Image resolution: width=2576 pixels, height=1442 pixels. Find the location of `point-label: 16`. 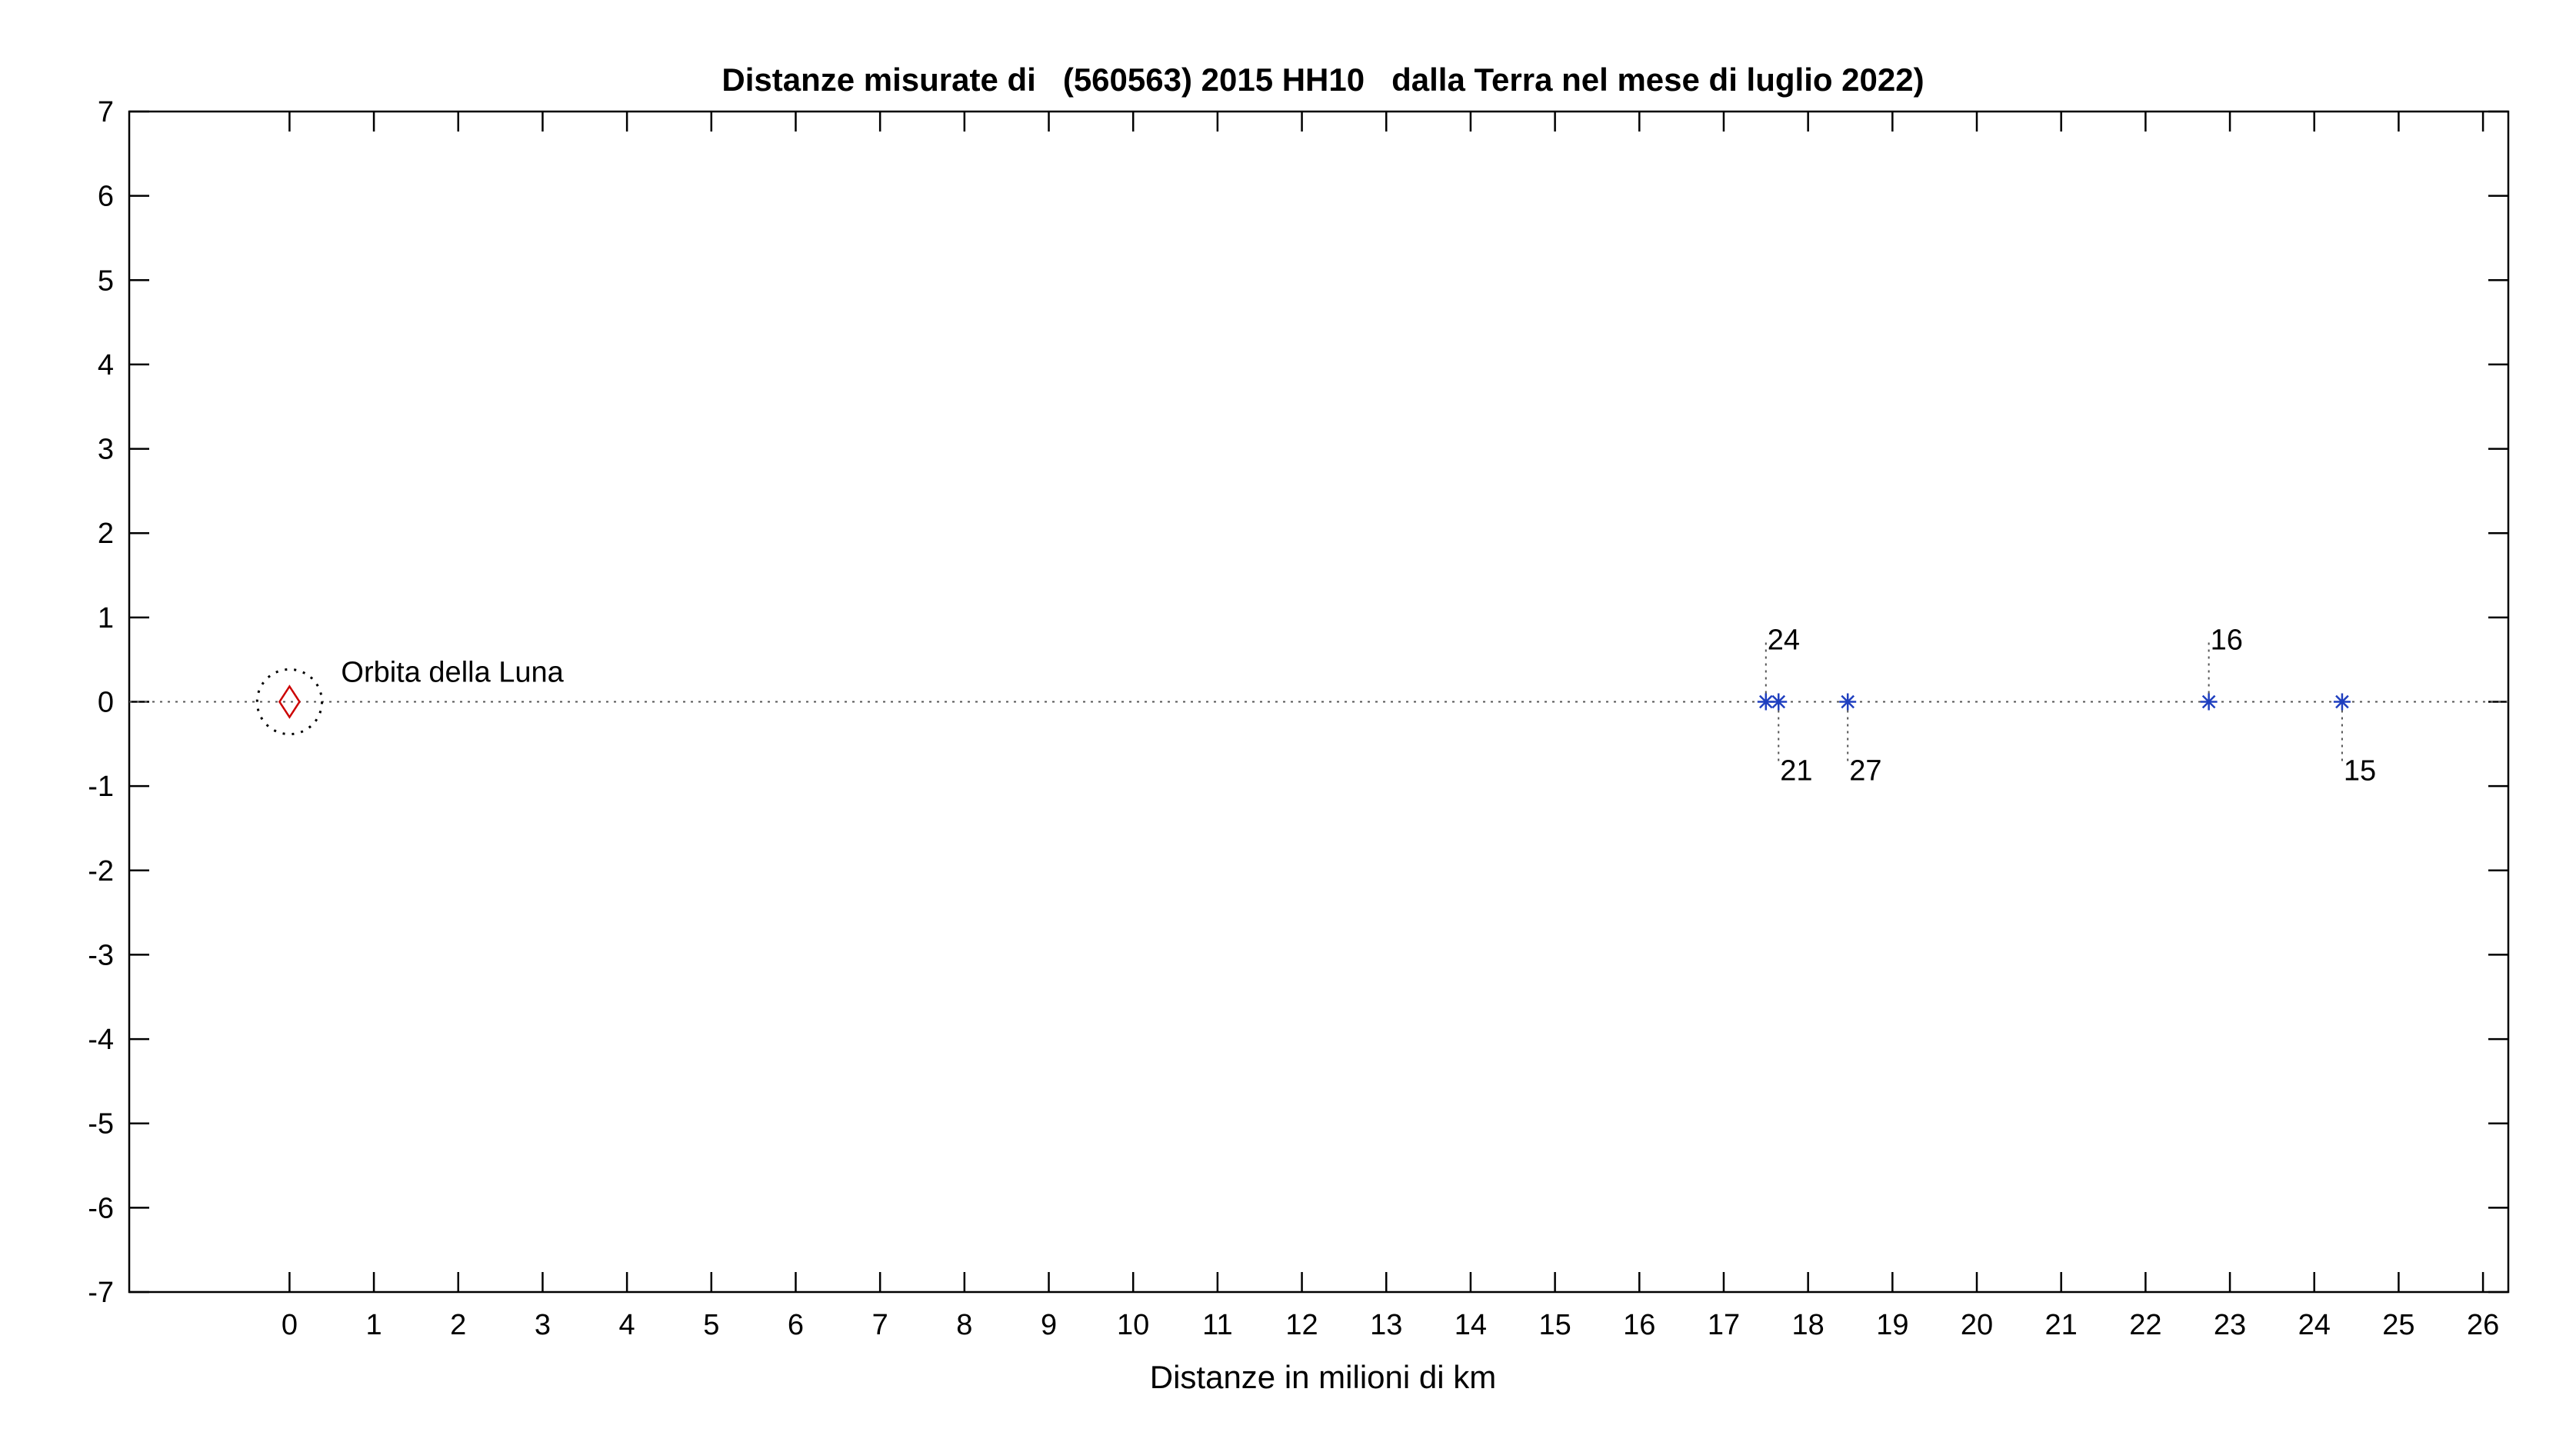

point-label: 16 is located at coordinates (2227, 641).